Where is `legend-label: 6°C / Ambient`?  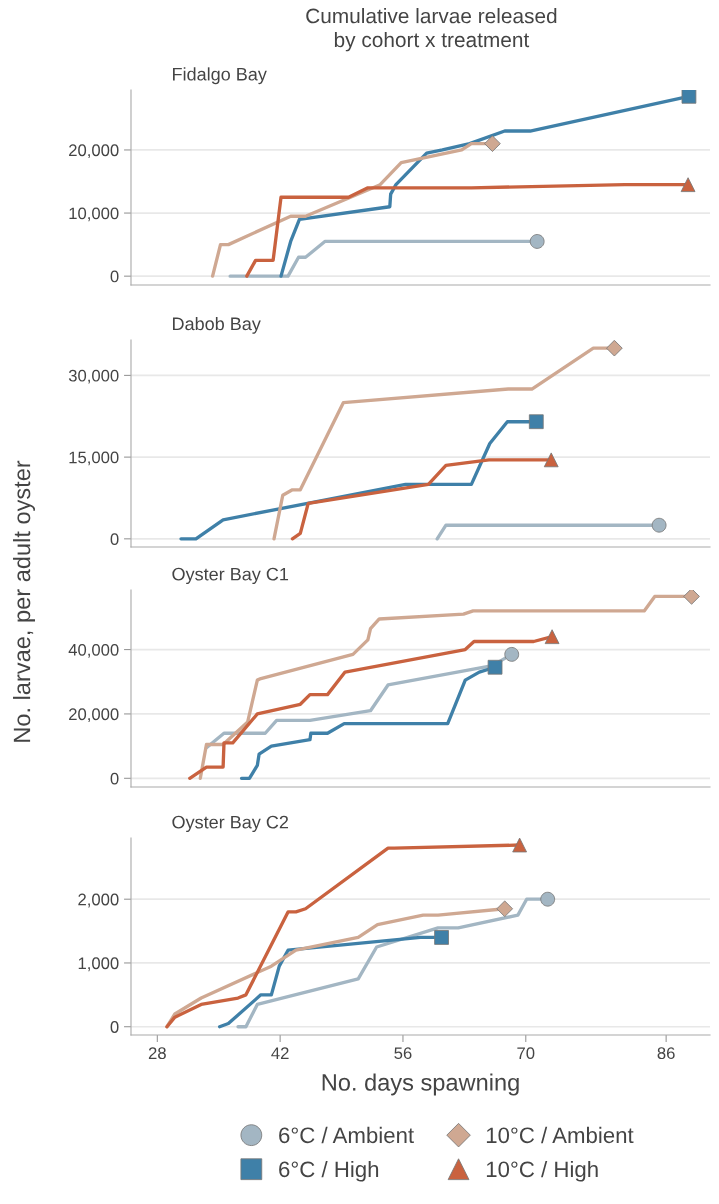
legend-label: 6°C / Ambient is located at coordinates (346, 1135).